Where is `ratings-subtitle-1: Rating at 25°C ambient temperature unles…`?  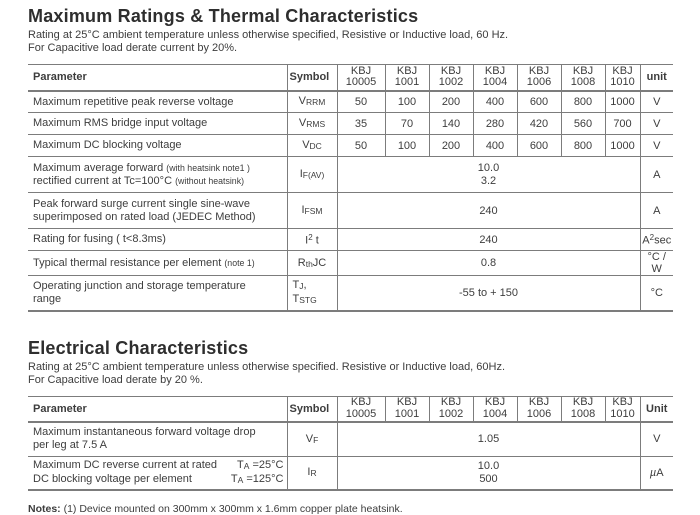 ratings-subtitle-1: Rating at 25°C ambient temperature unles… is located at coordinates (268, 35).